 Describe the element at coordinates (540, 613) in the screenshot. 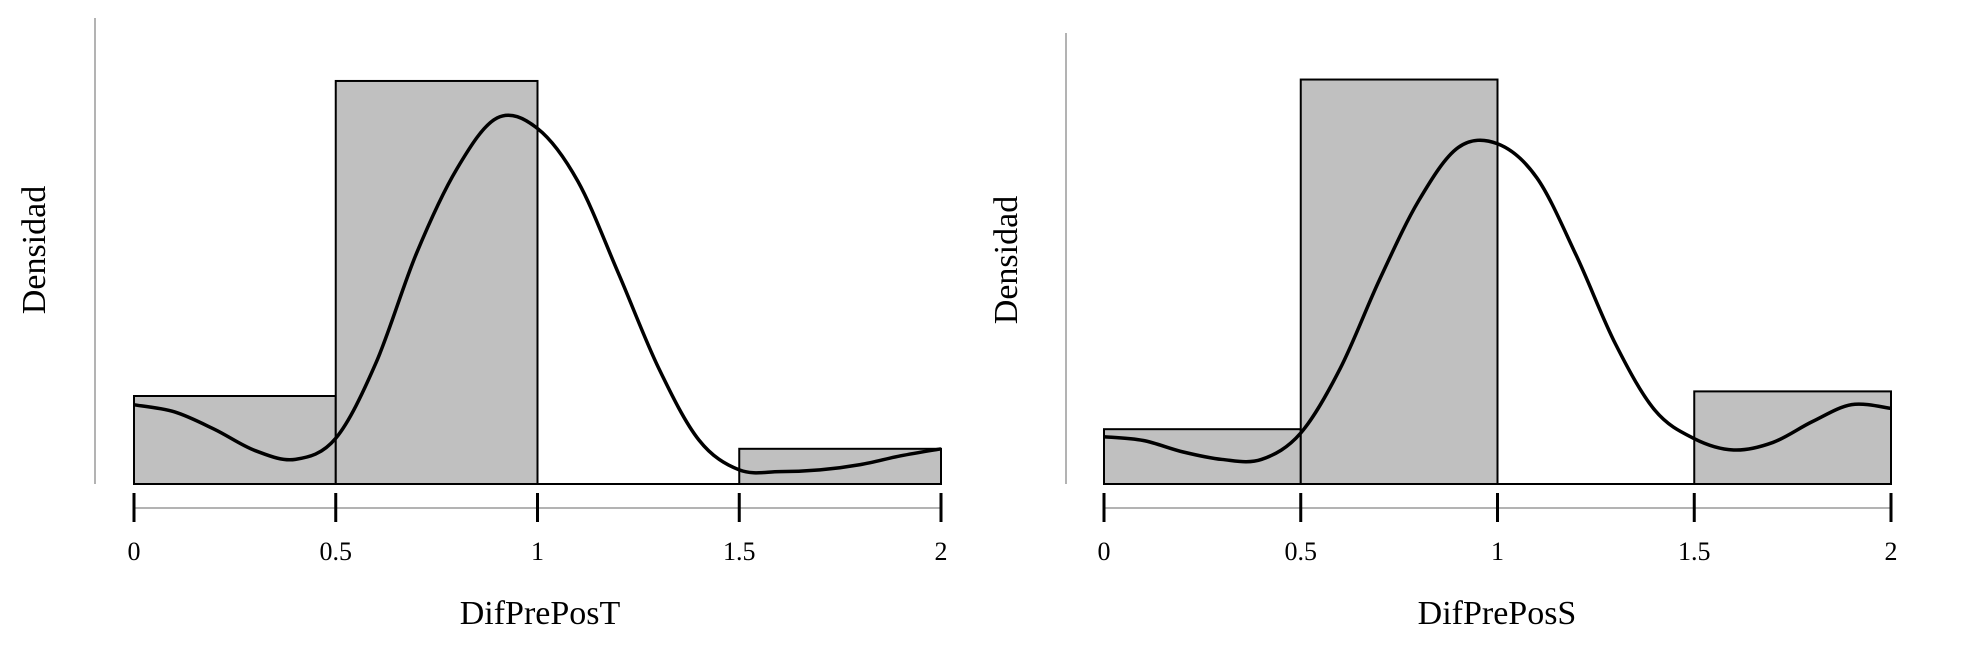

I see `x-axis-title: DifPrePosT` at that location.